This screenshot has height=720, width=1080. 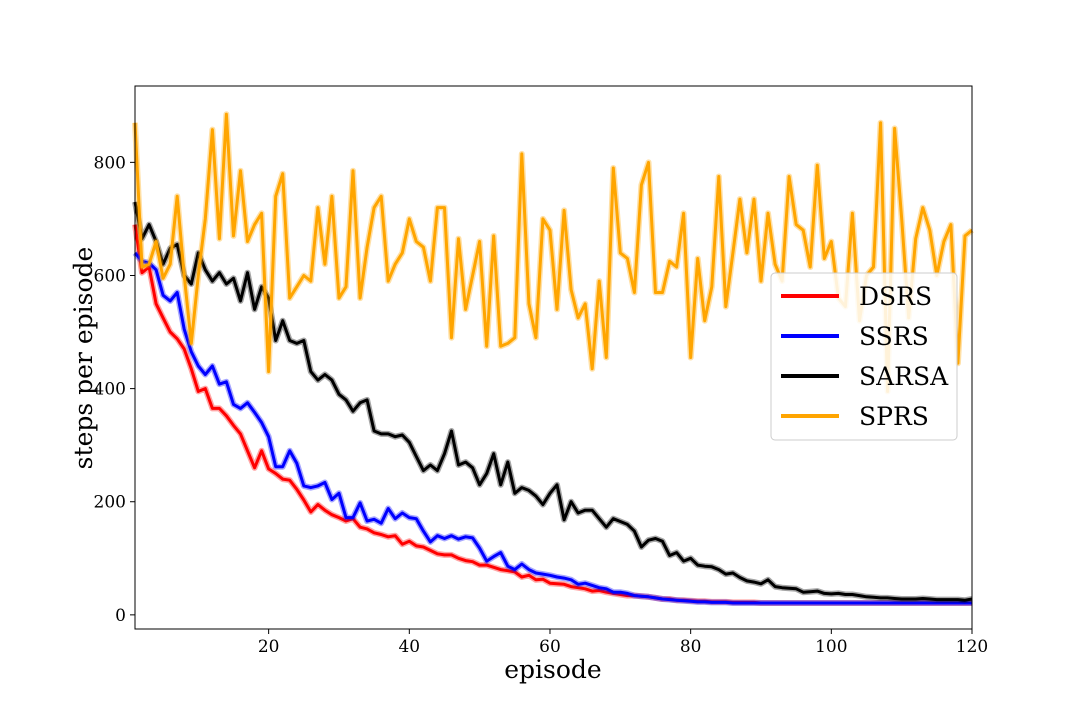 What do you see at coordinates (895, 296) in the screenshot?
I see `legend-label-dsrs: DSRS` at bounding box center [895, 296].